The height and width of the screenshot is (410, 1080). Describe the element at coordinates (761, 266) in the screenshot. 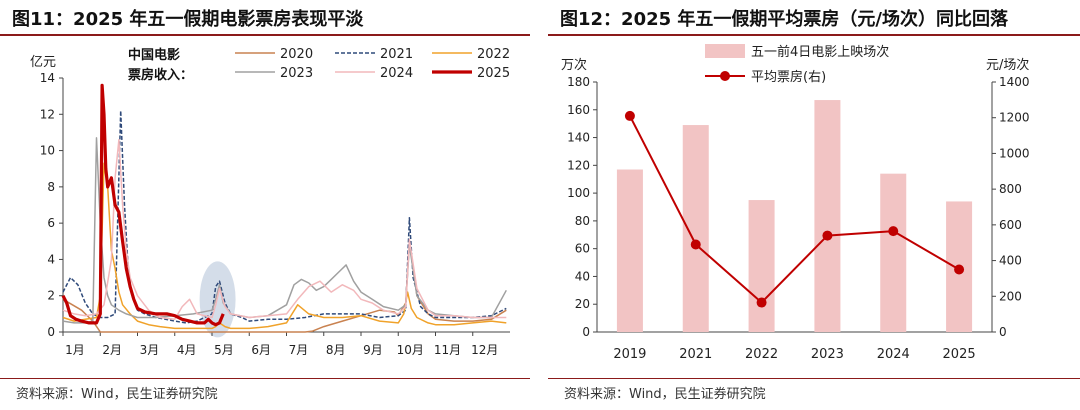

I see `bar-2022` at that location.